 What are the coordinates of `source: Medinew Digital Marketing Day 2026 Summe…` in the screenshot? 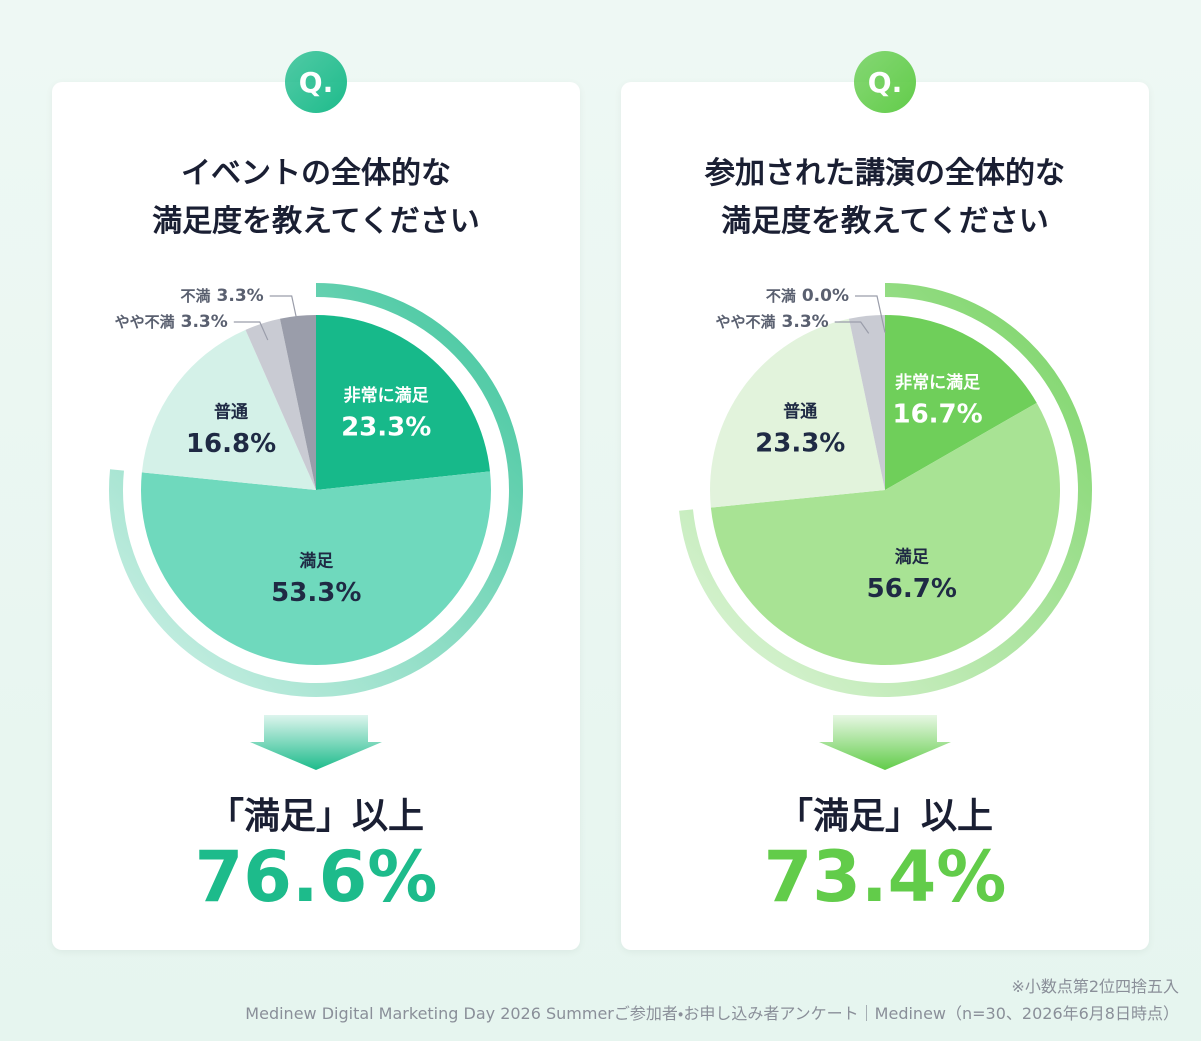 It's located at (712, 1013).